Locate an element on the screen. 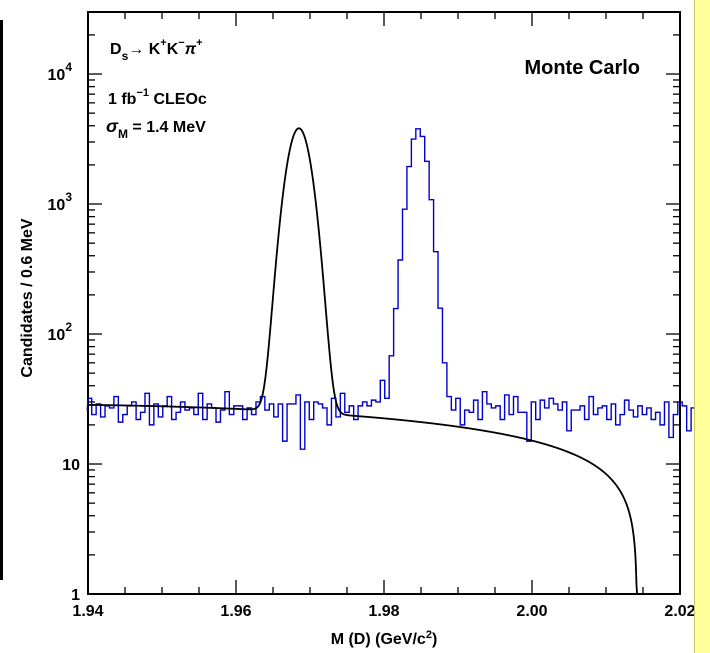 This screenshot has height=653, width=710. x-tick-label: 2.00 is located at coordinates (531, 611).